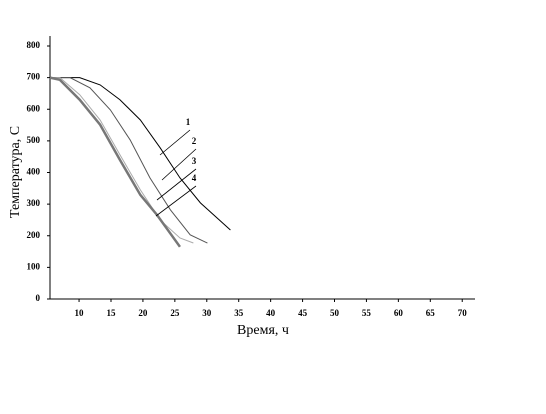 The image size is (546, 414). What do you see at coordinates (194, 161) in the screenshot?
I see `series-label: 3` at bounding box center [194, 161].